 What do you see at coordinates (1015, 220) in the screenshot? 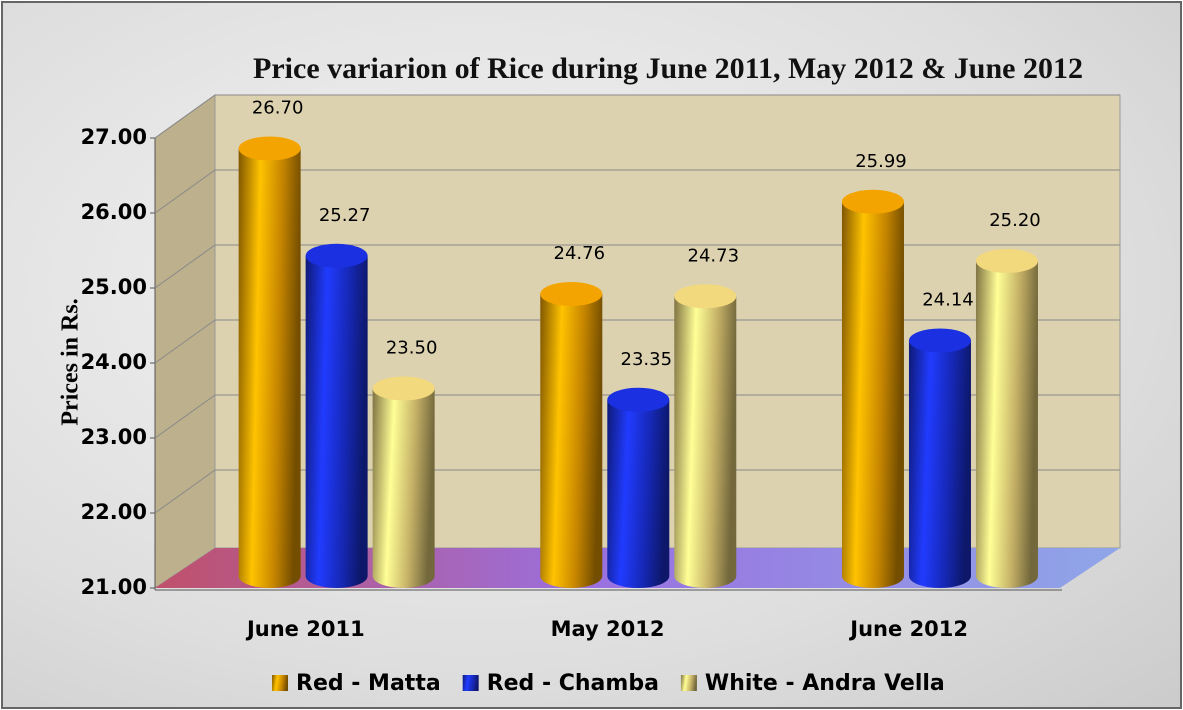
I see `data-label: 25.20` at bounding box center [1015, 220].